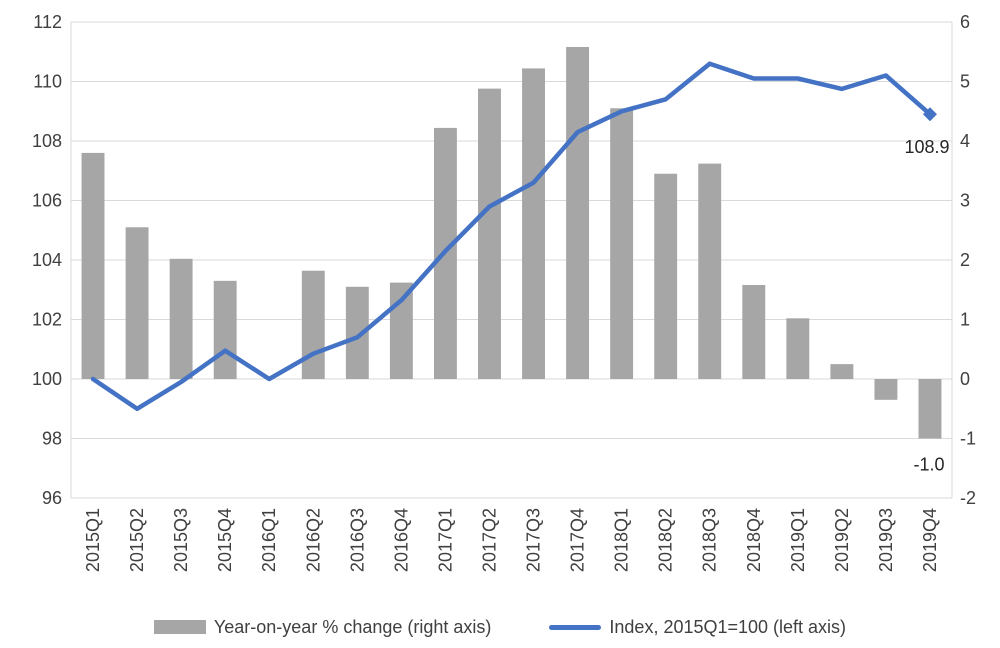 The height and width of the screenshot is (648, 1000). What do you see at coordinates (666, 540) in the screenshot?
I see `x-tick-label: 2018Q2` at bounding box center [666, 540].